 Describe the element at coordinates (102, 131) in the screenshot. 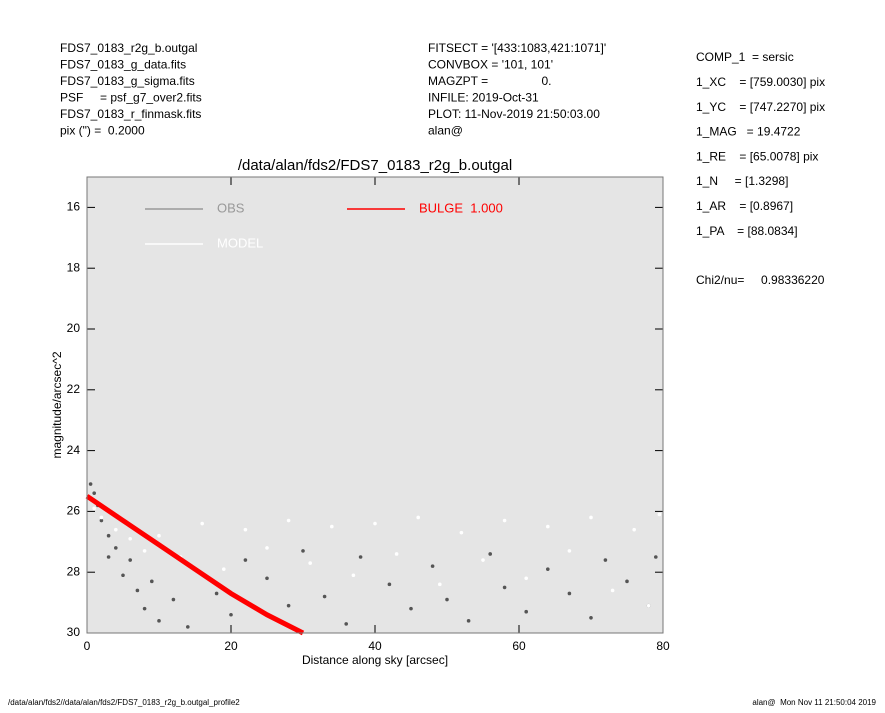

I see `header-left-line: pix (") = 0.2000` at that location.